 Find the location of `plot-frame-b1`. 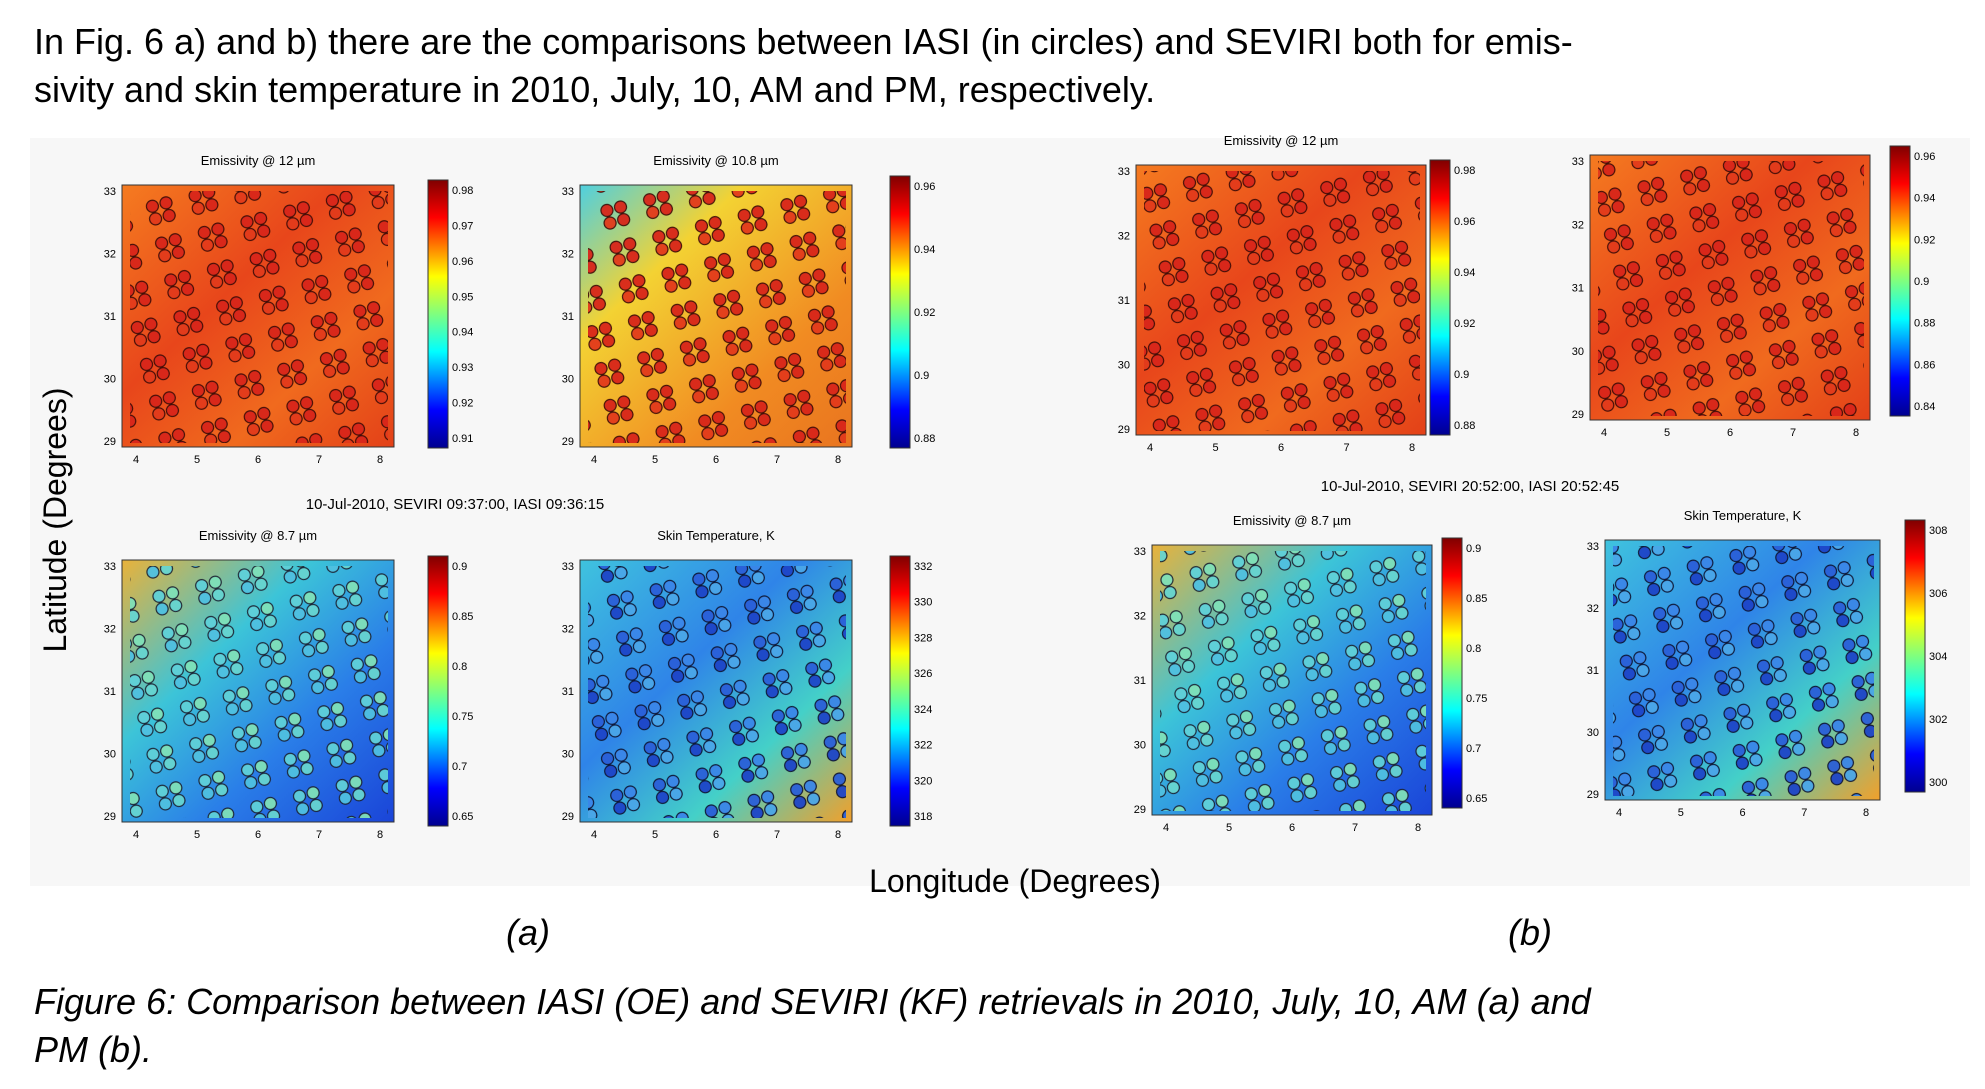

plot-frame-b1 is located at coordinates (1281, 300).